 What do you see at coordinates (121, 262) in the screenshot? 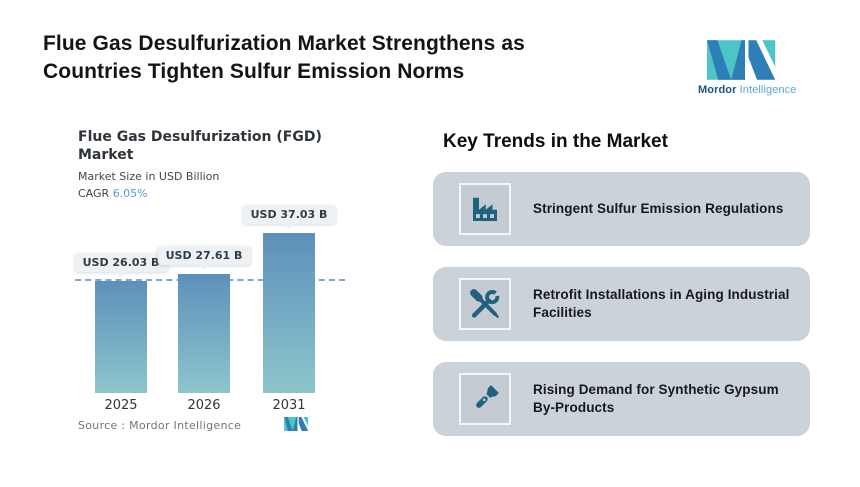
I see `bar-value-badge: USD 26.03 B` at bounding box center [121, 262].